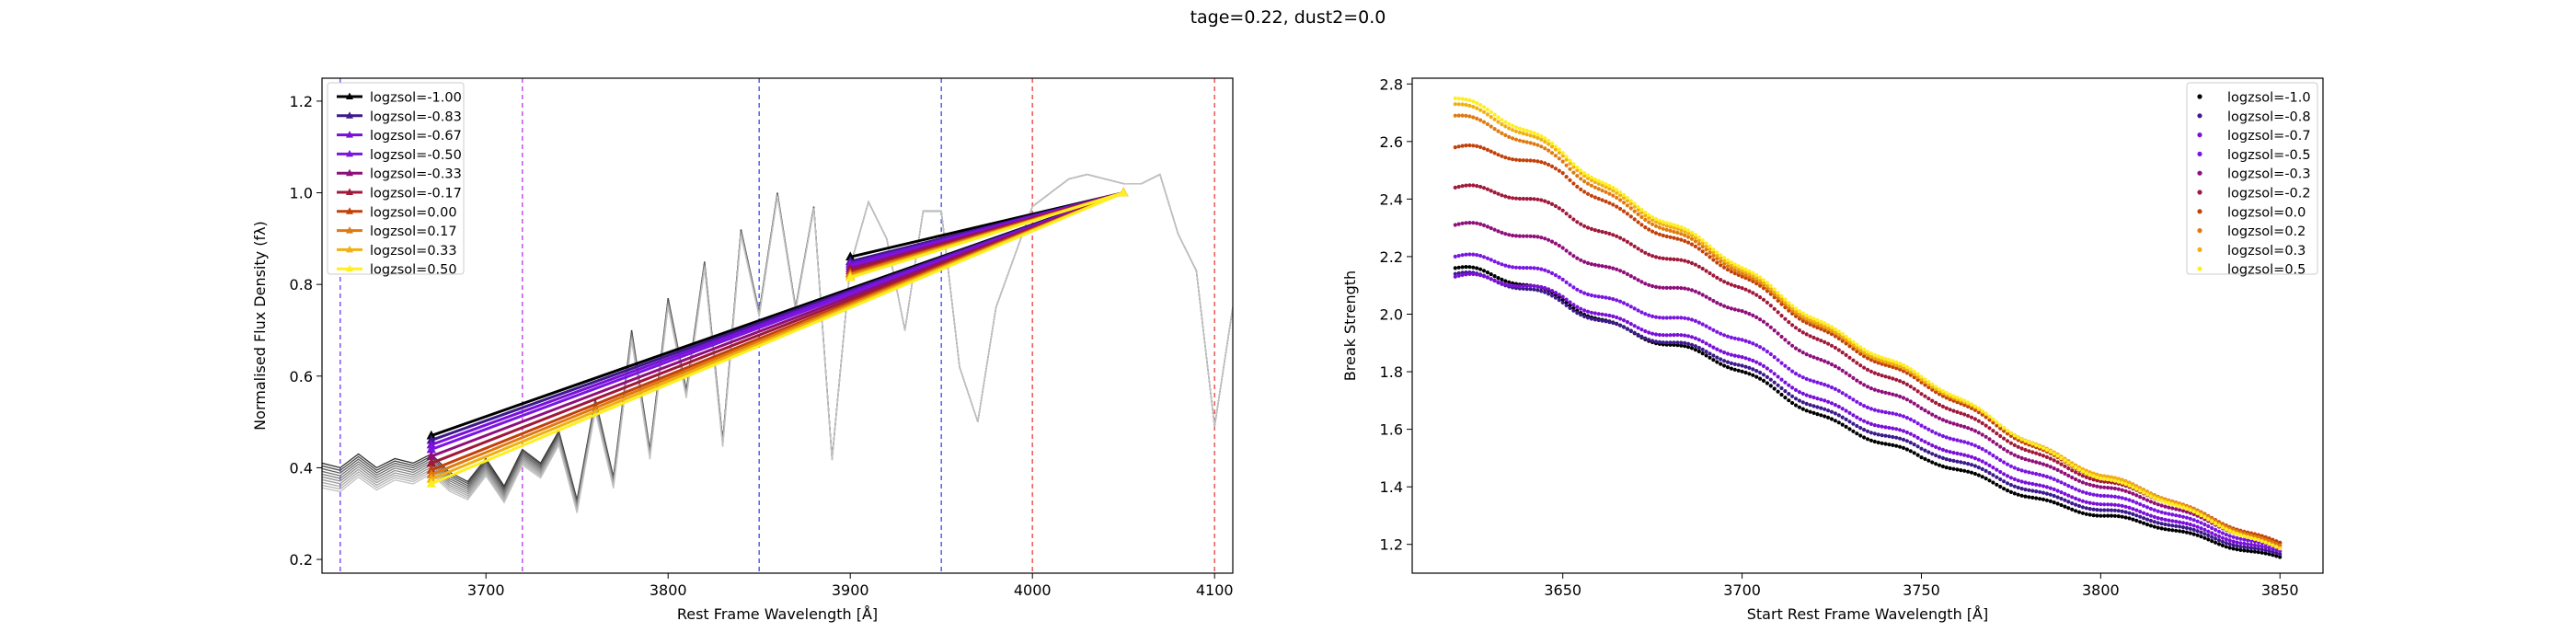 The width and height of the screenshot is (2576, 644). Describe the element at coordinates (1562, 590) in the screenshot. I see `x-tick-label: 3650` at that location.